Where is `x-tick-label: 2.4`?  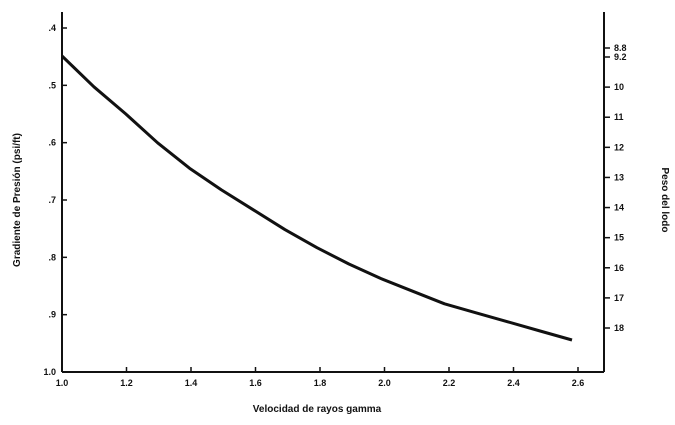 x-tick-label: 2.4 is located at coordinates (513, 383).